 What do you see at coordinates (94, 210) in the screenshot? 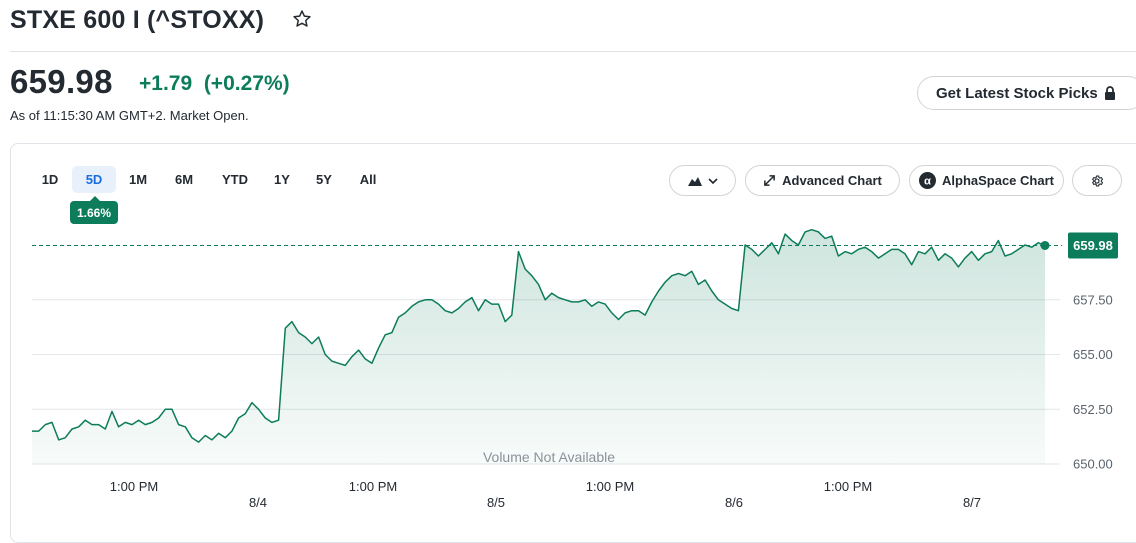
I see `range-change-badge: 1.66%` at bounding box center [94, 210].